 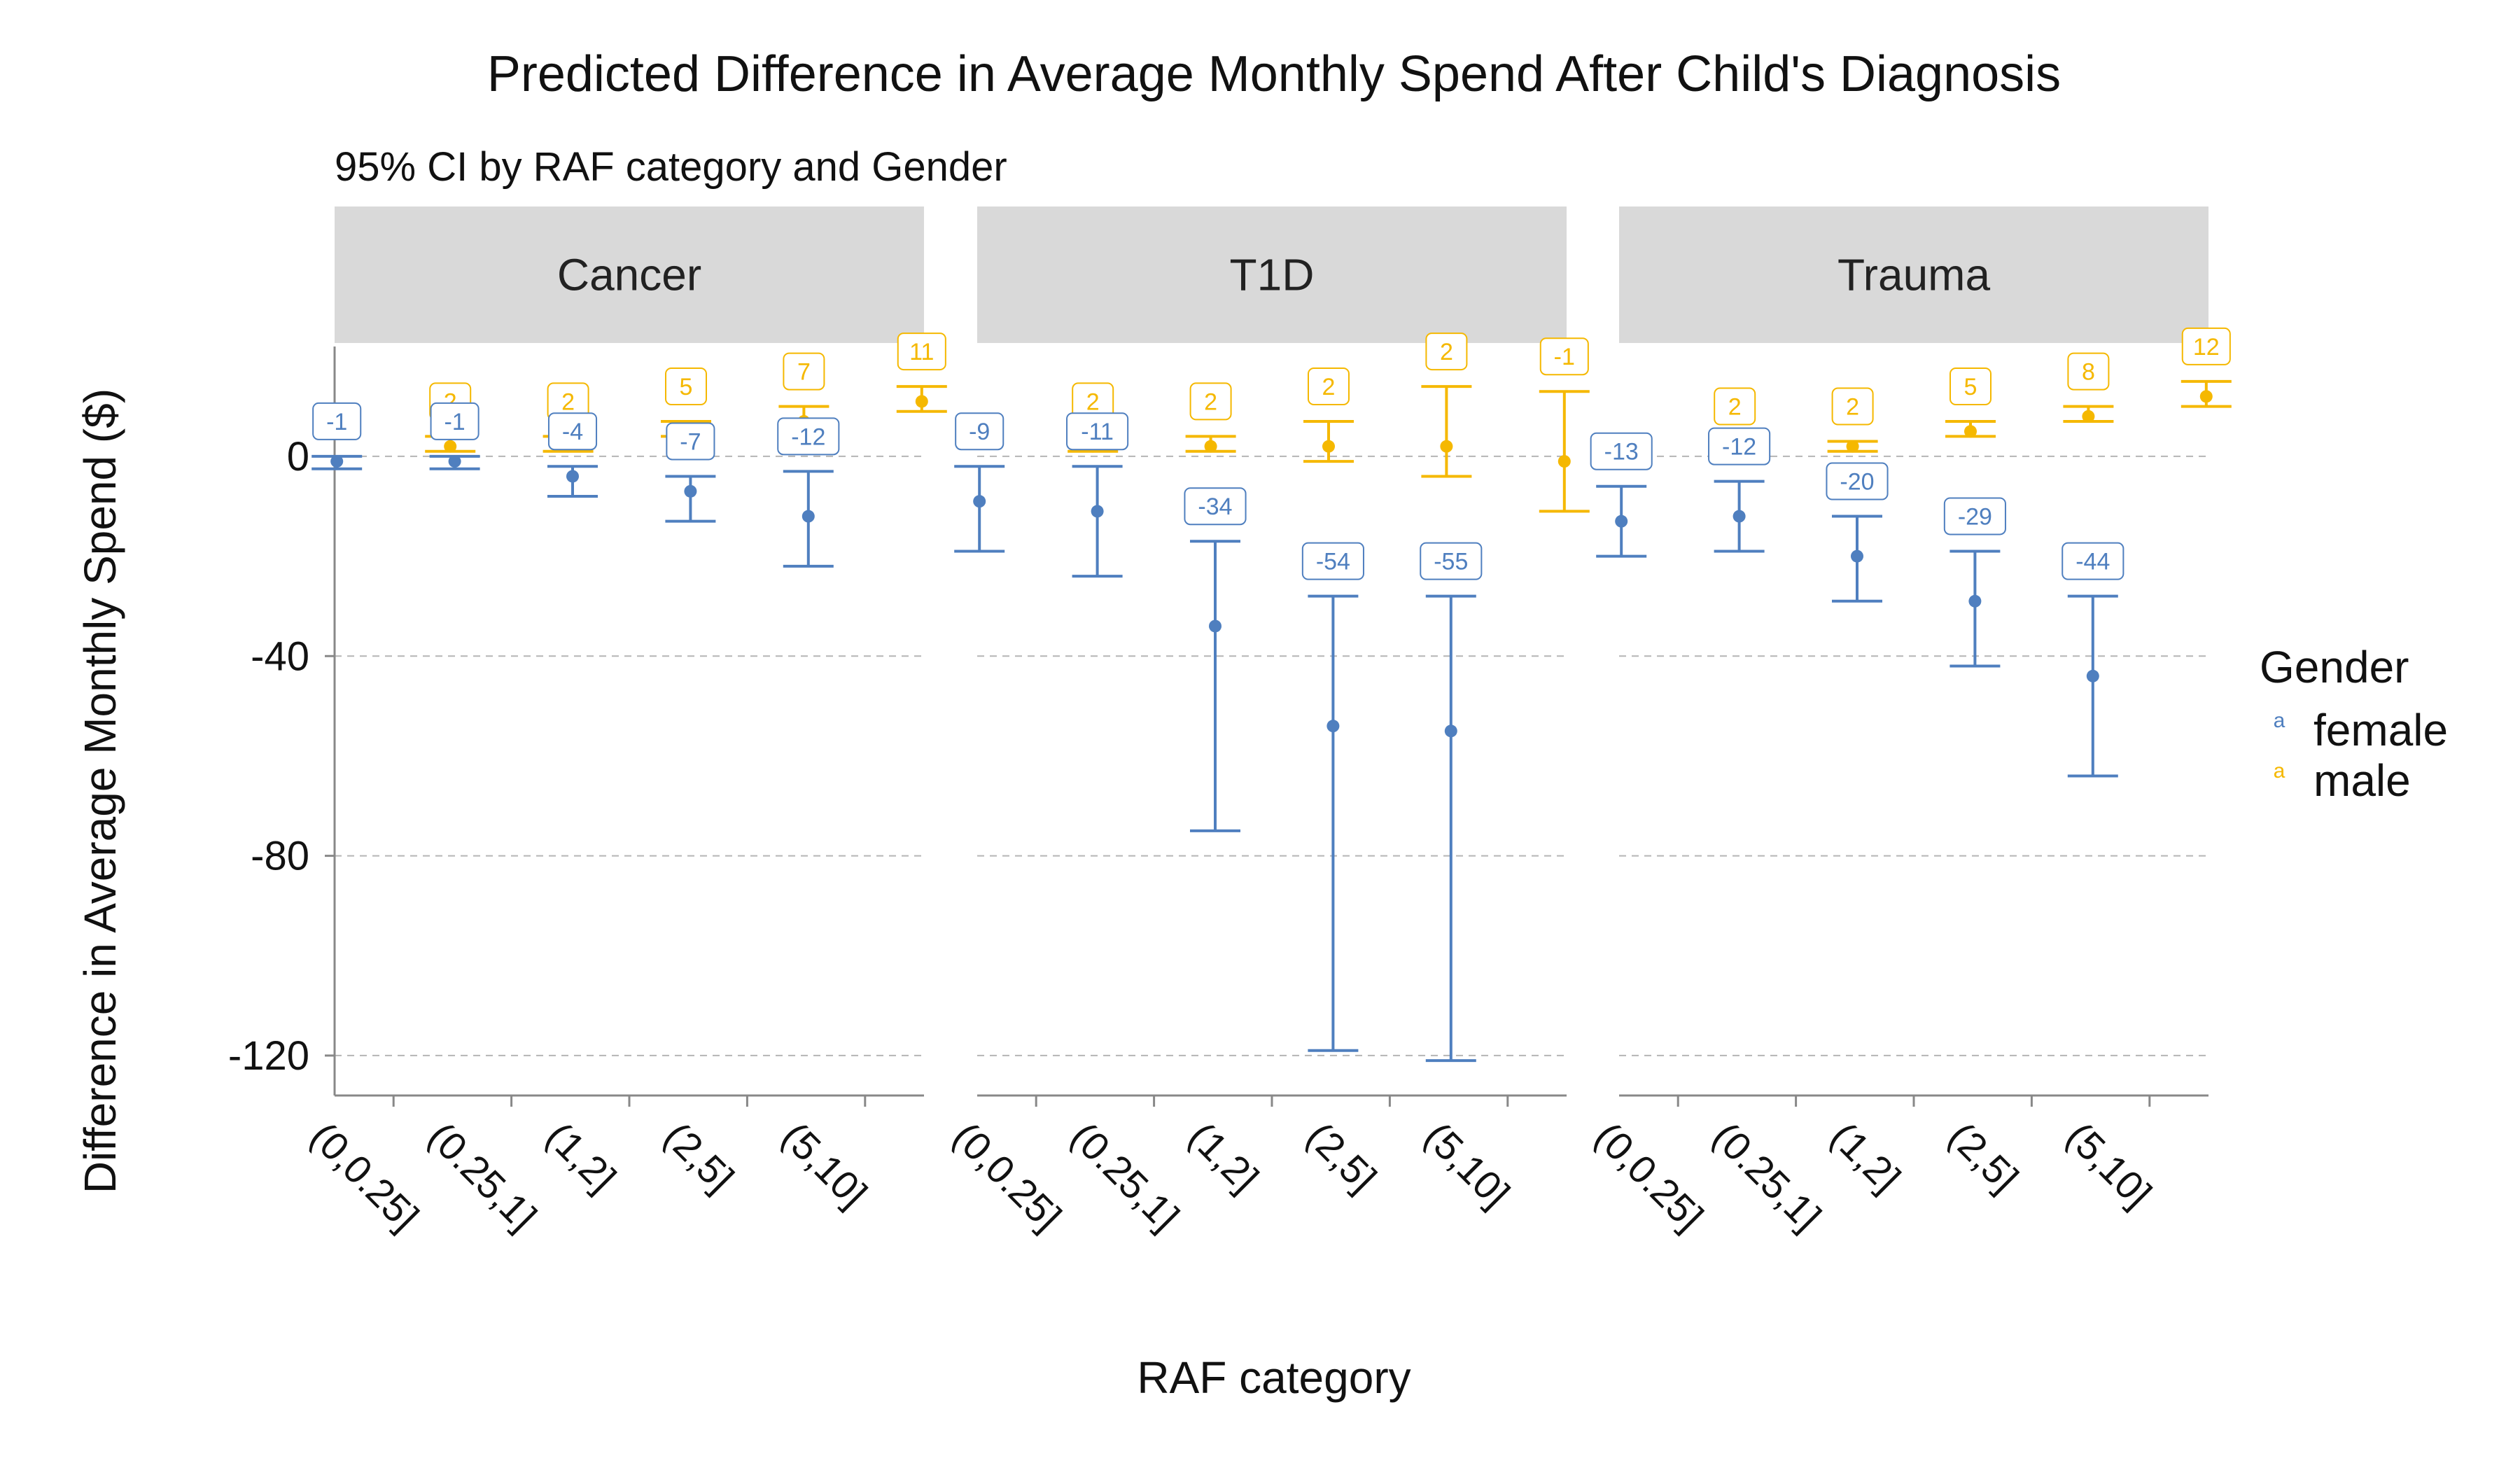 I want to click on data-label-text: -12, so click(x=808, y=437).